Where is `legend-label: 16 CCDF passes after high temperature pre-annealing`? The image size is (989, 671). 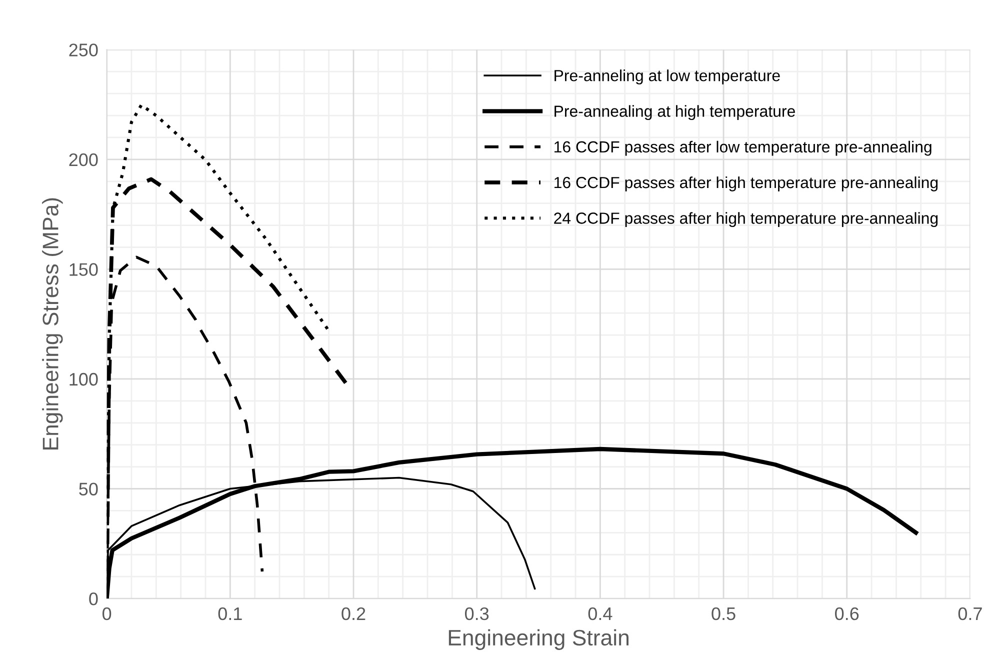 legend-label: 16 CCDF passes after high temperature pre-annealing is located at coordinates (746, 184).